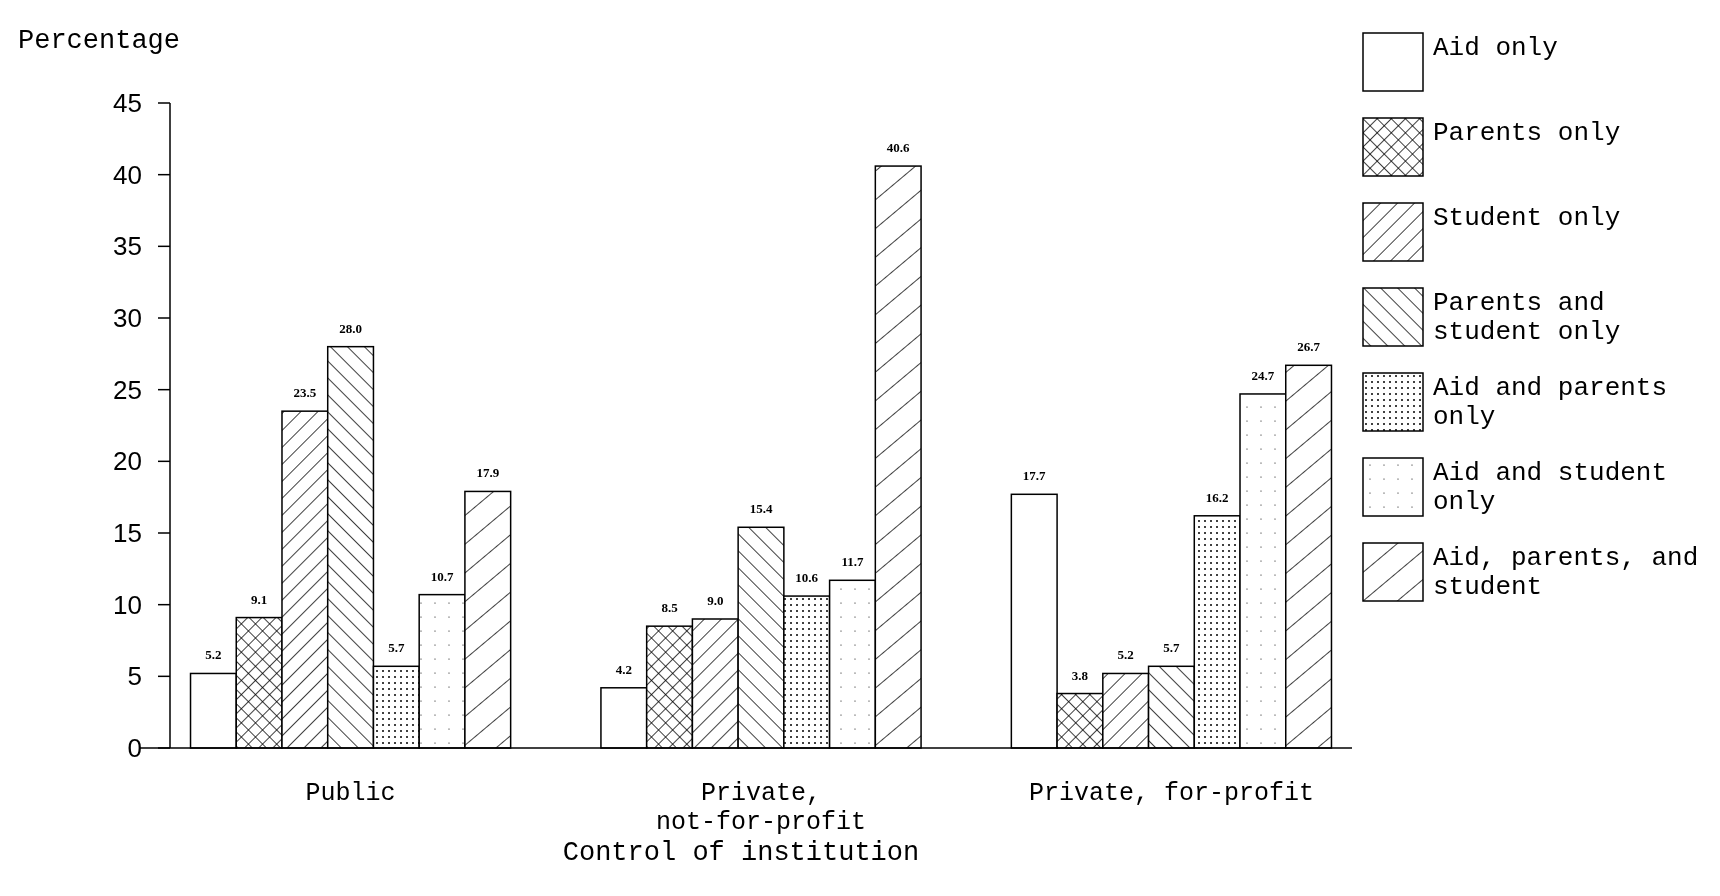  What do you see at coordinates (1495, 48) in the screenshot?
I see `legend-label: Aid only` at bounding box center [1495, 48].